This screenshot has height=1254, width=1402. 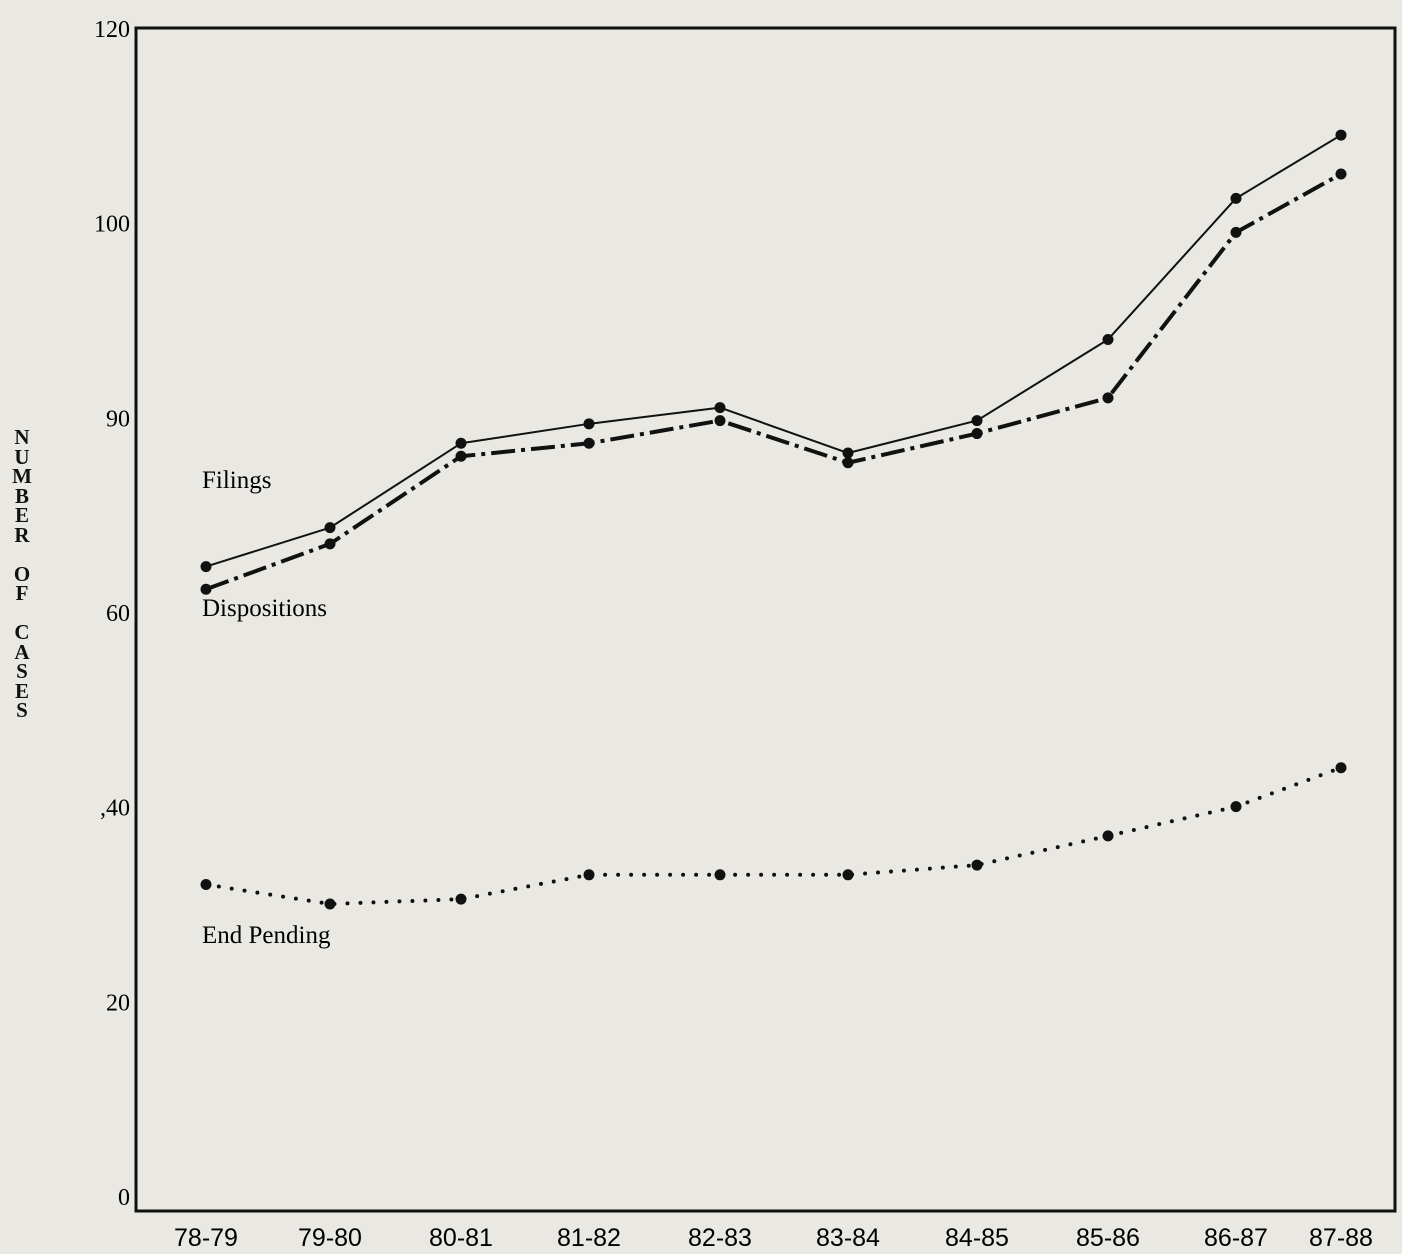 I want to click on y-tick-label: 60, so click(x=118, y=614).